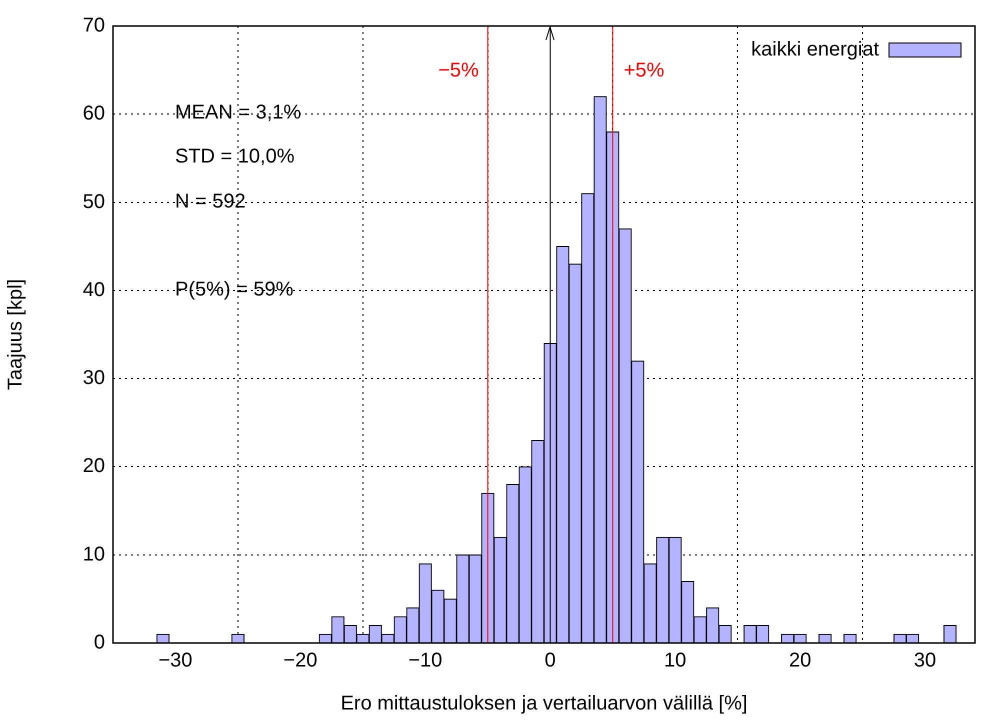  Describe the element at coordinates (93, 378) in the screenshot. I see `y-tick-label: 30` at that location.